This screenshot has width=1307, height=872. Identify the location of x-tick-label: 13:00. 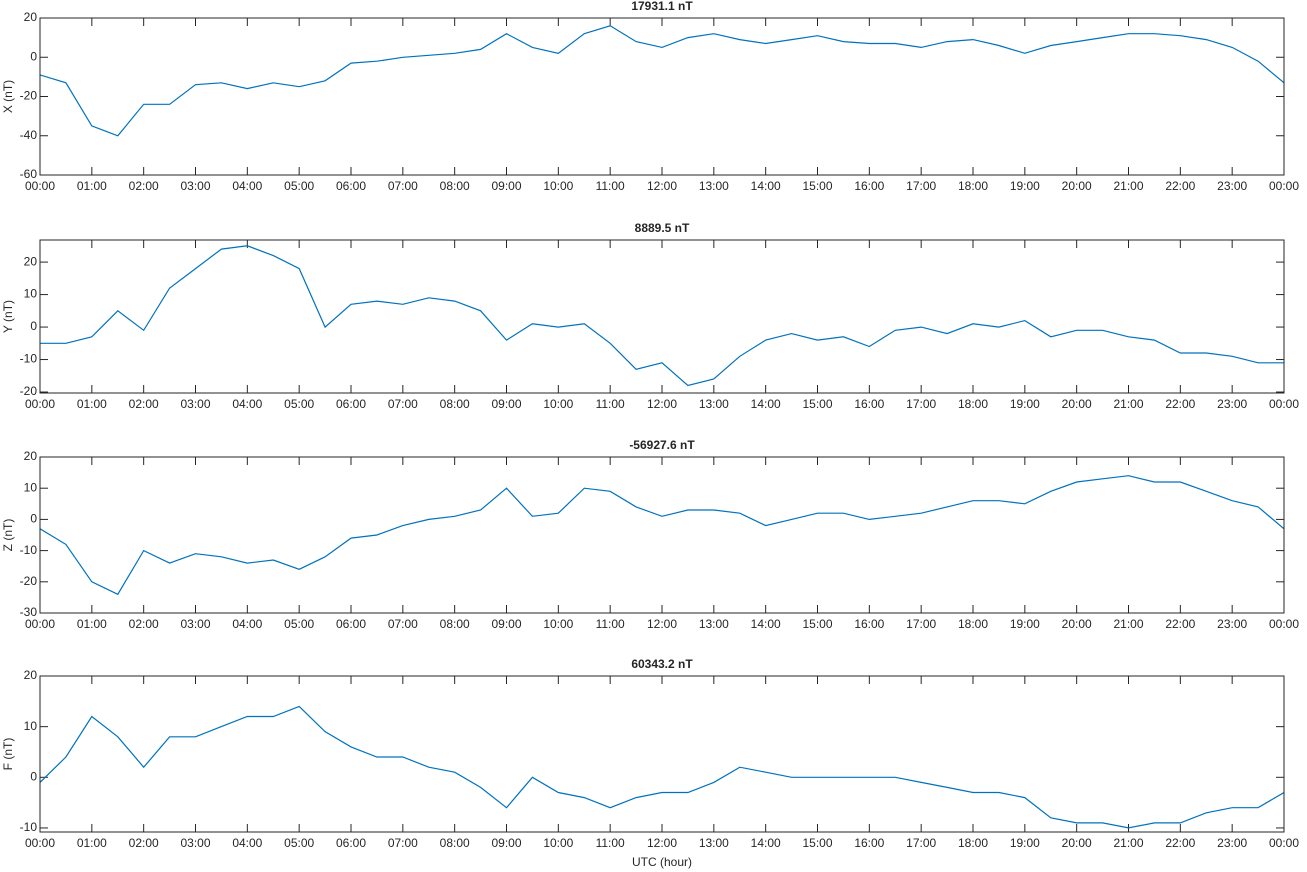
(714, 843).